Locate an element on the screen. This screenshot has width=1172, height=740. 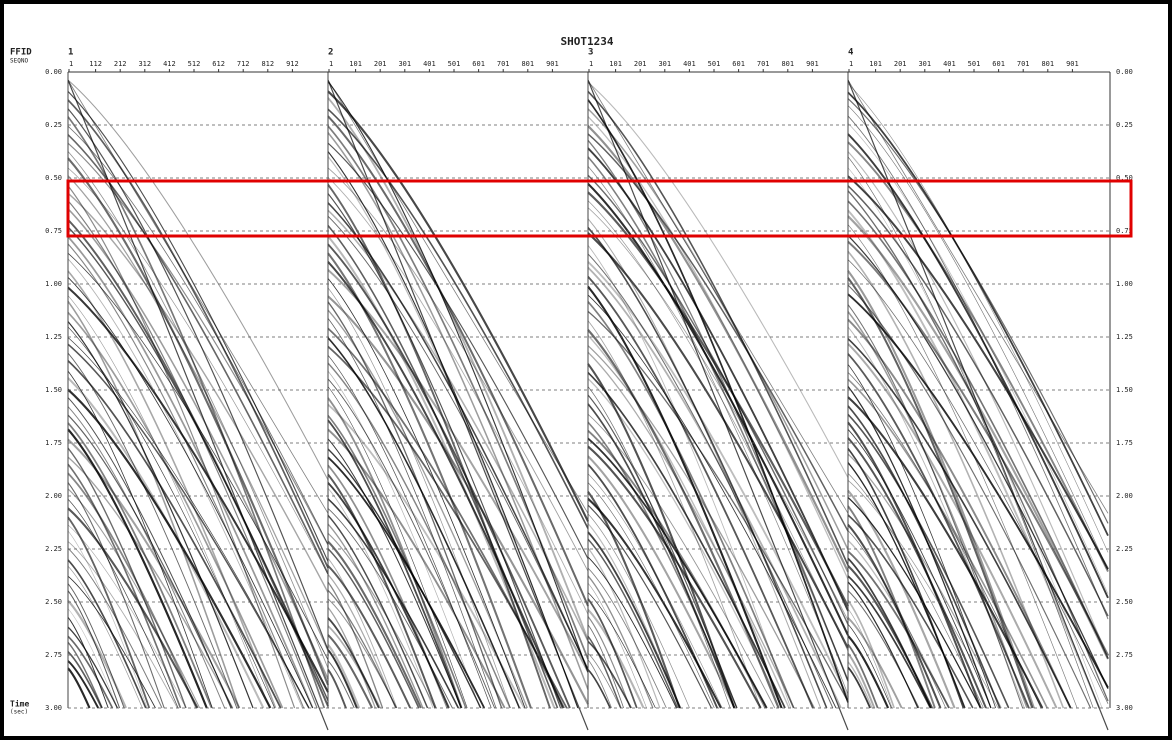
time-tick-label: 2.75 is located at coordinates (53, 655).